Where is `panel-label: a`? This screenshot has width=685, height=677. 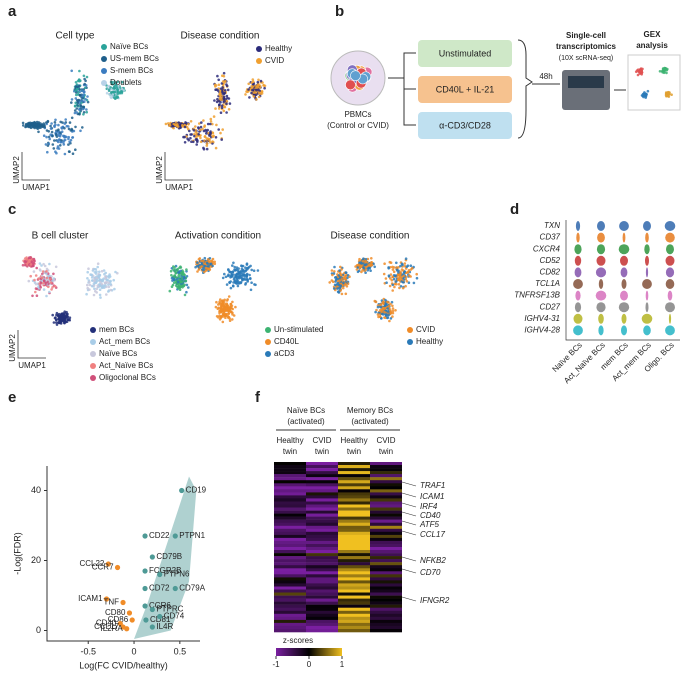 panel-label: a is located at coordinates (12, 11).